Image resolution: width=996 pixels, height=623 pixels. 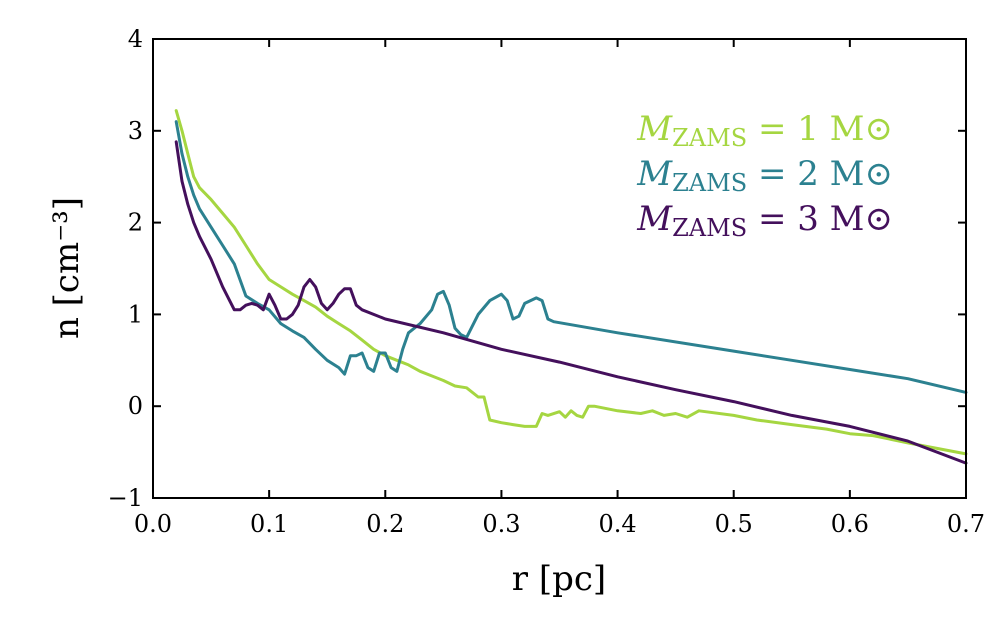 I want to click on y-tick-label: −1, so click(x=125, y=498).